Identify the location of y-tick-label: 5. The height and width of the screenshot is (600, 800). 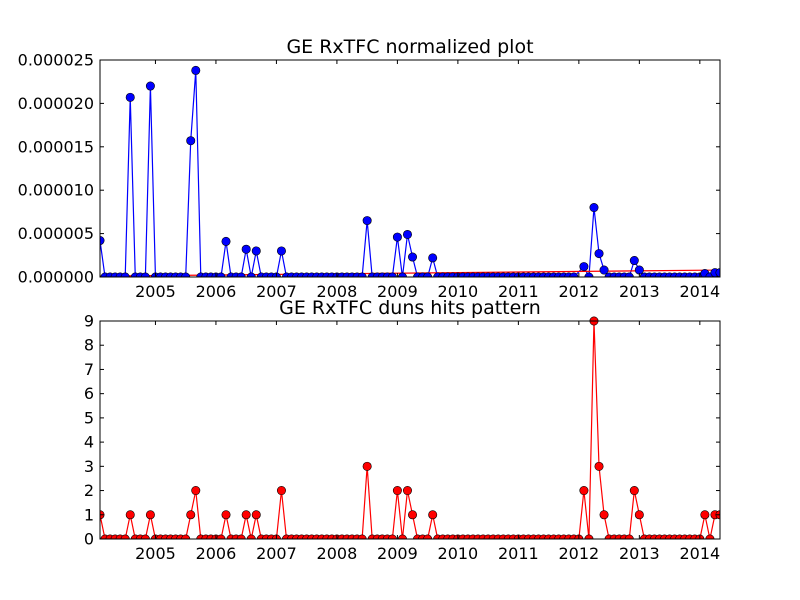
(89, 417).